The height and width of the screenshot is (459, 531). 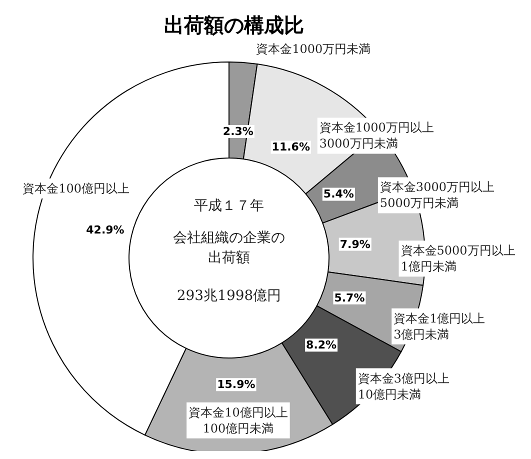 What do you see at coordinates (229, 248) in the screenshot?
I see `text: 会社組織の企業の出荷額` at bounding box center [229, 248].